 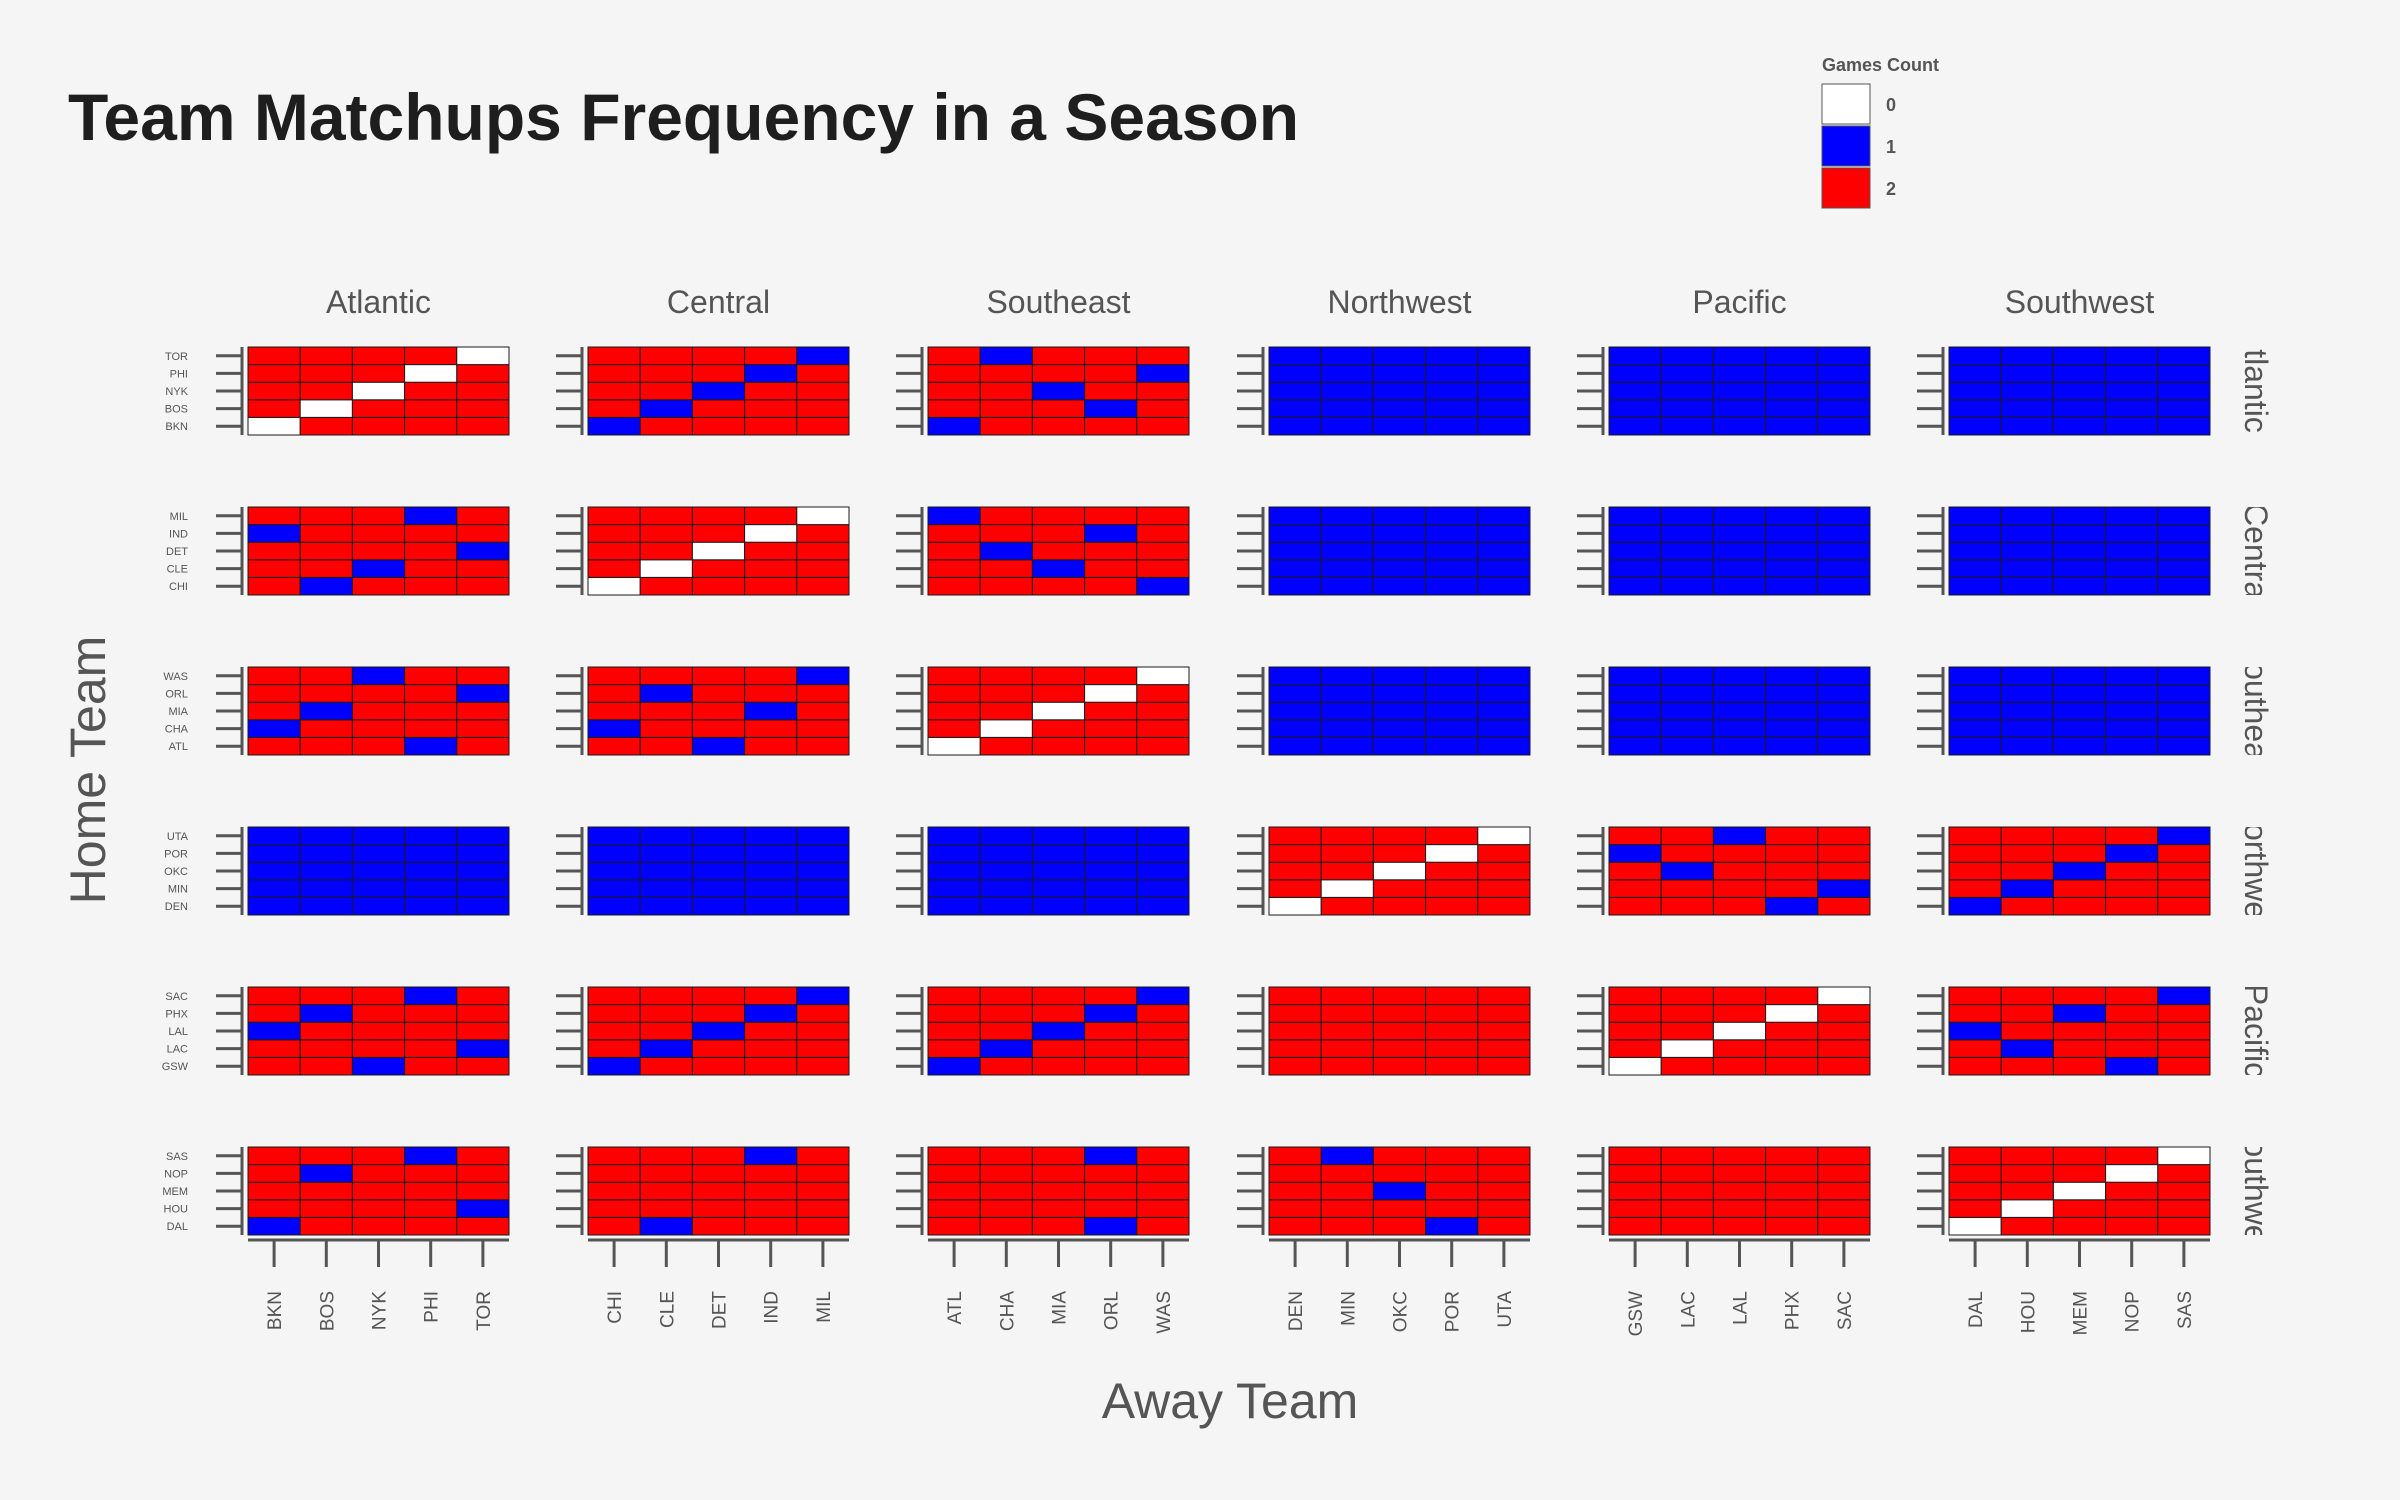 What do you see at coordinates (1399, 693) in the screenshot?
I see `cell-ORL-vs-OKC` at bounding box center [1399, 693].